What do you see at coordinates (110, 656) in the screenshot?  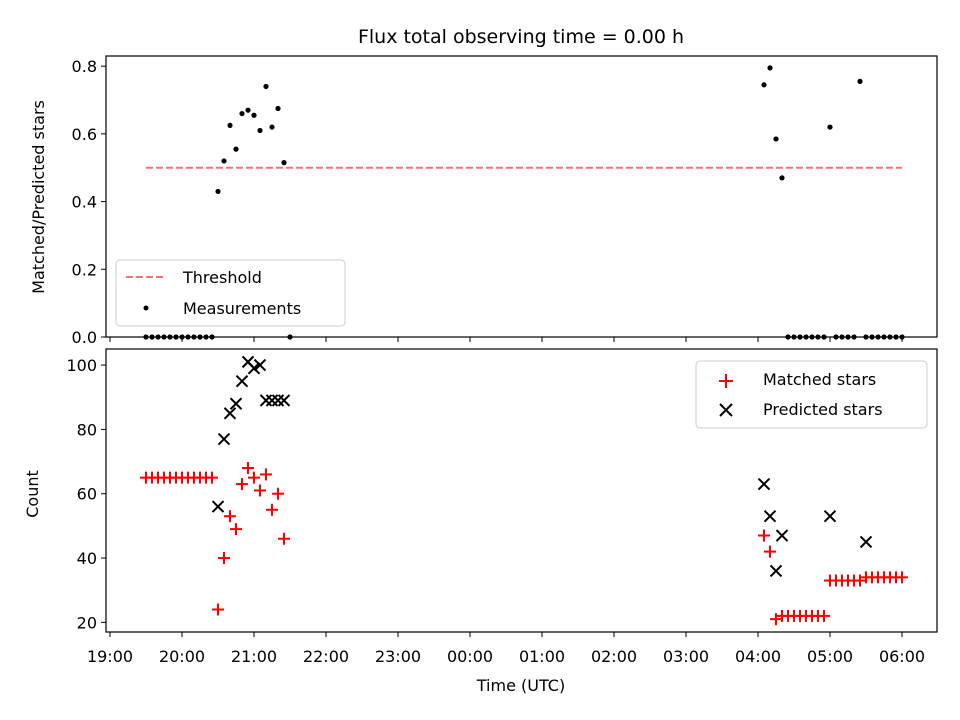 I see `x-tick-label: 19:00` at bounding box center [110, 656].